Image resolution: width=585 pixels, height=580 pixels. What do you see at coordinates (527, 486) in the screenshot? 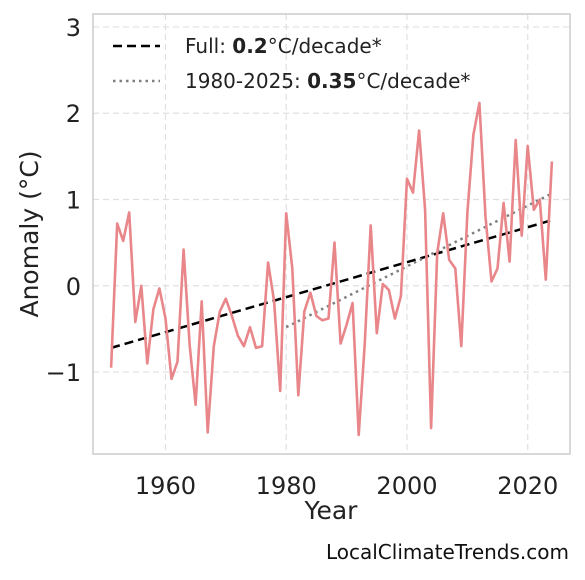
I see `x-tick-label: 2020` at bounding box center [527, 486].